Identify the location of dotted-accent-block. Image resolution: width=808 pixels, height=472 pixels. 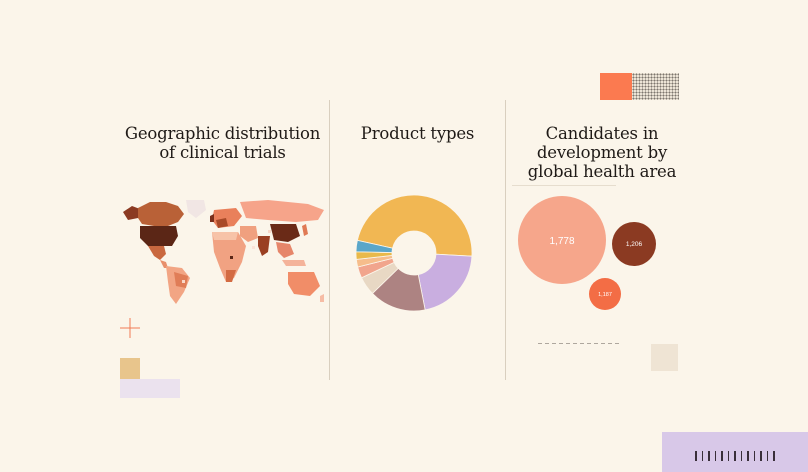
(655, 86).